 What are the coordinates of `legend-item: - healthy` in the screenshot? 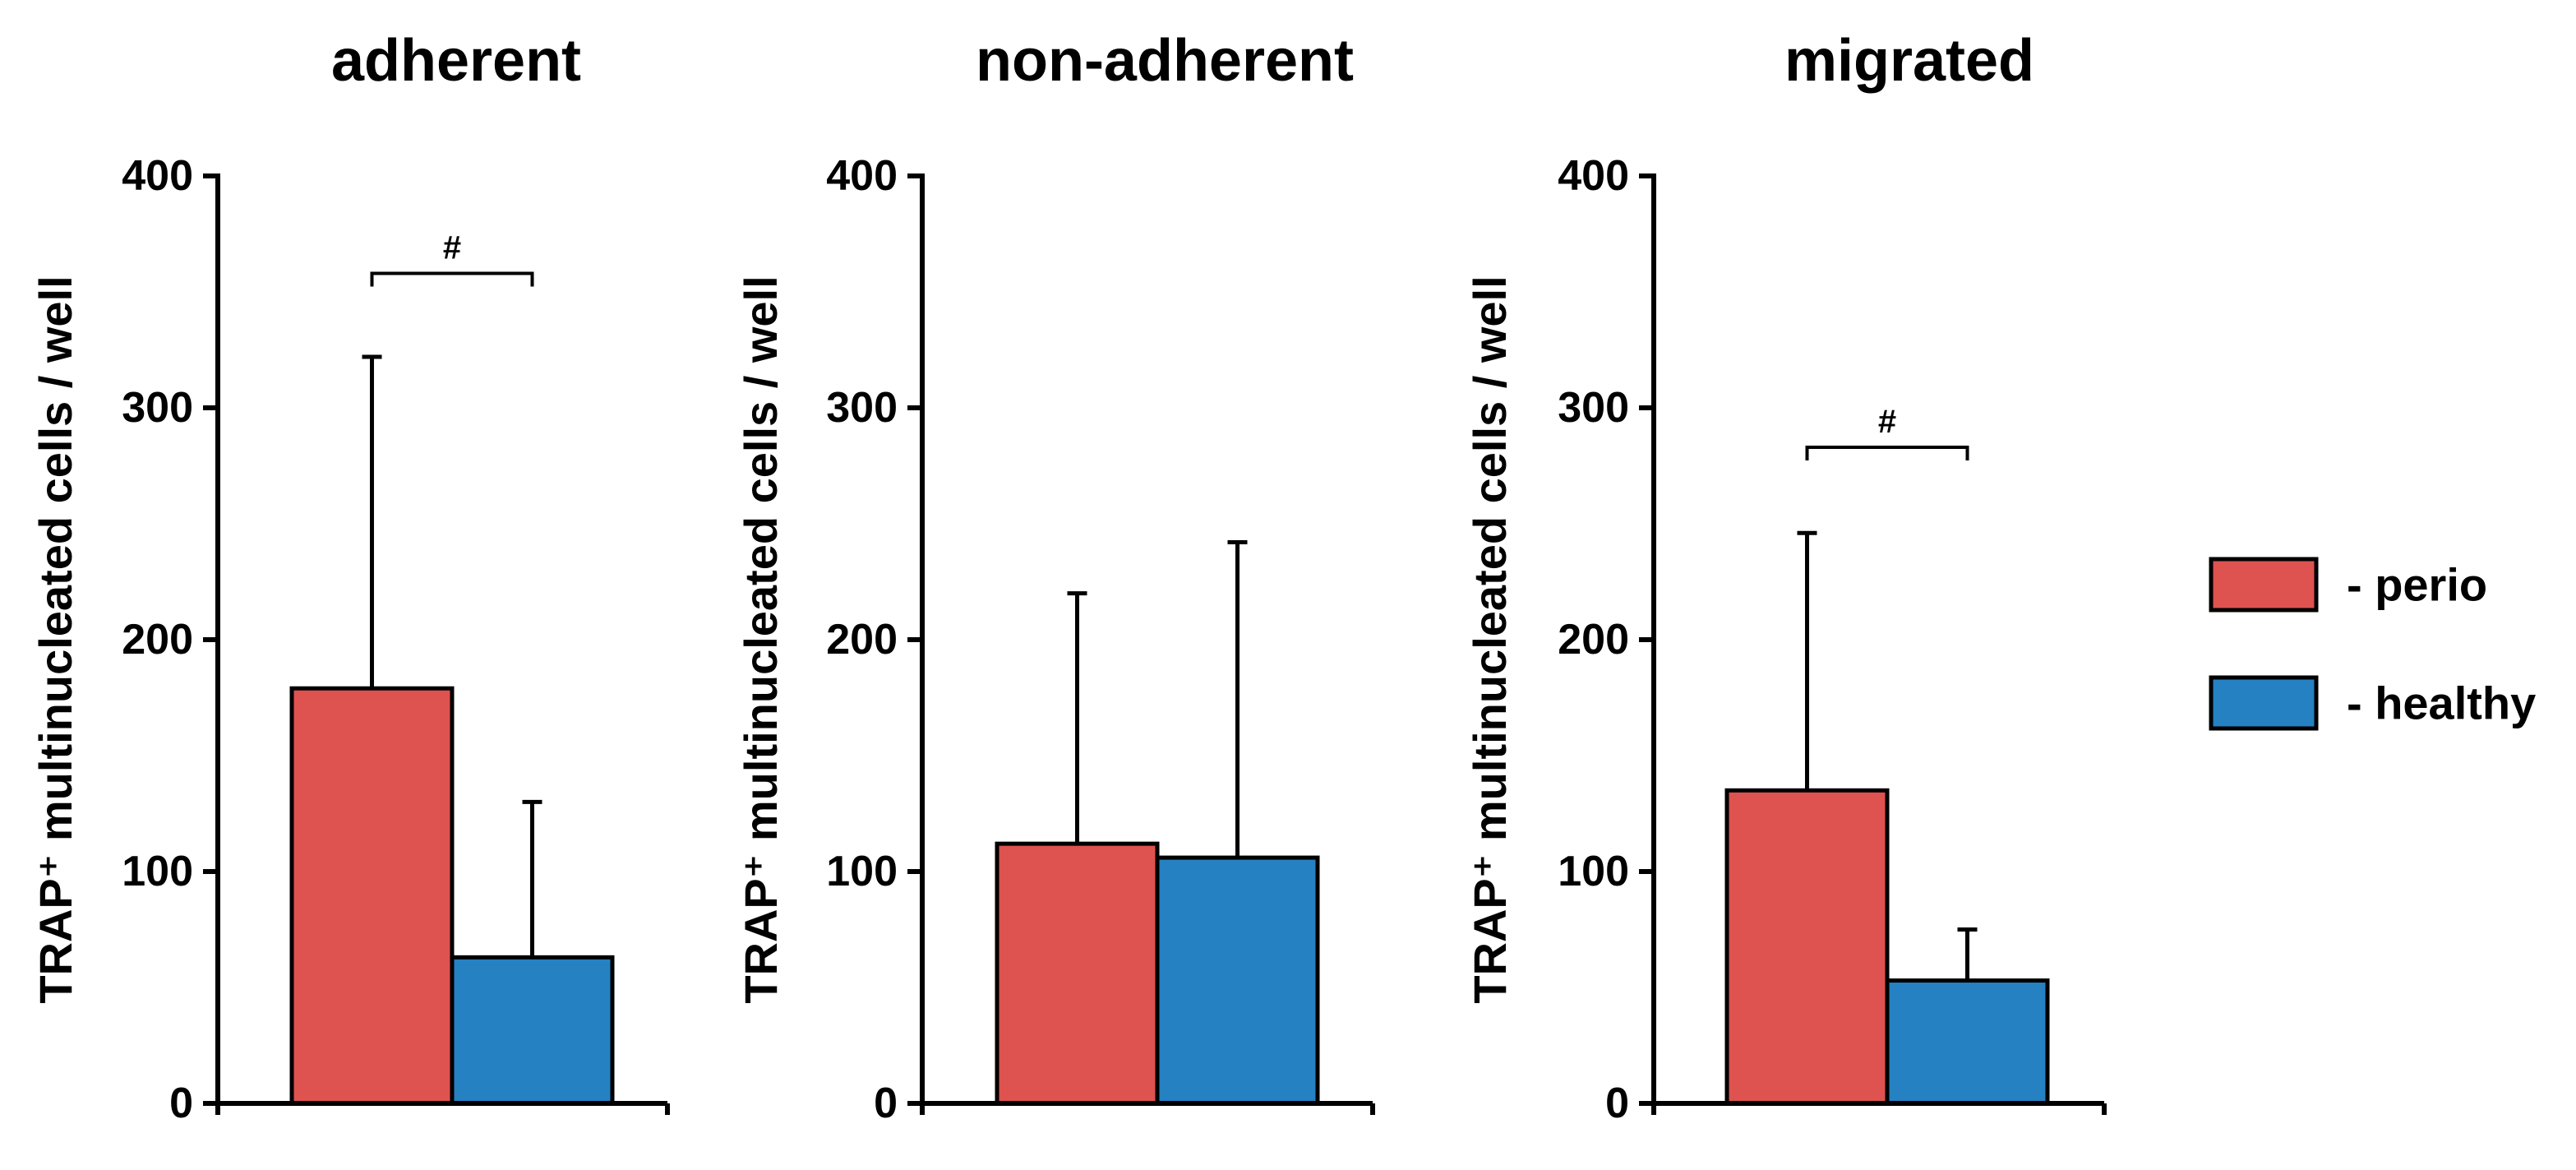 It's located at (2373, 703).